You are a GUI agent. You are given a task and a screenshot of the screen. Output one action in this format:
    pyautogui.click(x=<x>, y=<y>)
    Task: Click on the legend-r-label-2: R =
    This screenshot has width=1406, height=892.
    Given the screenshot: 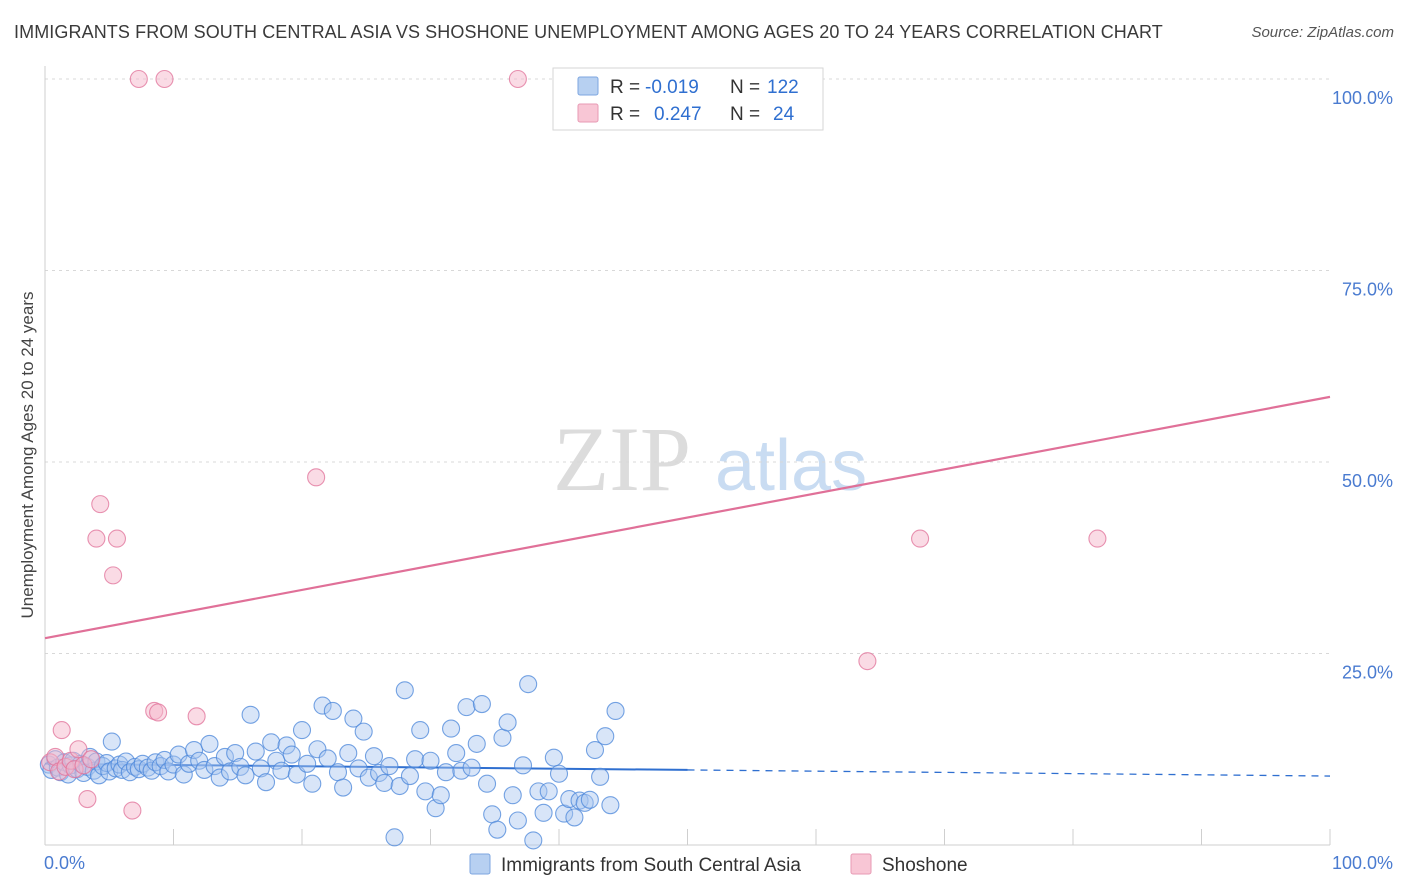 What is the action you would take?
    pyautogui.click(x=625, y=114)
    